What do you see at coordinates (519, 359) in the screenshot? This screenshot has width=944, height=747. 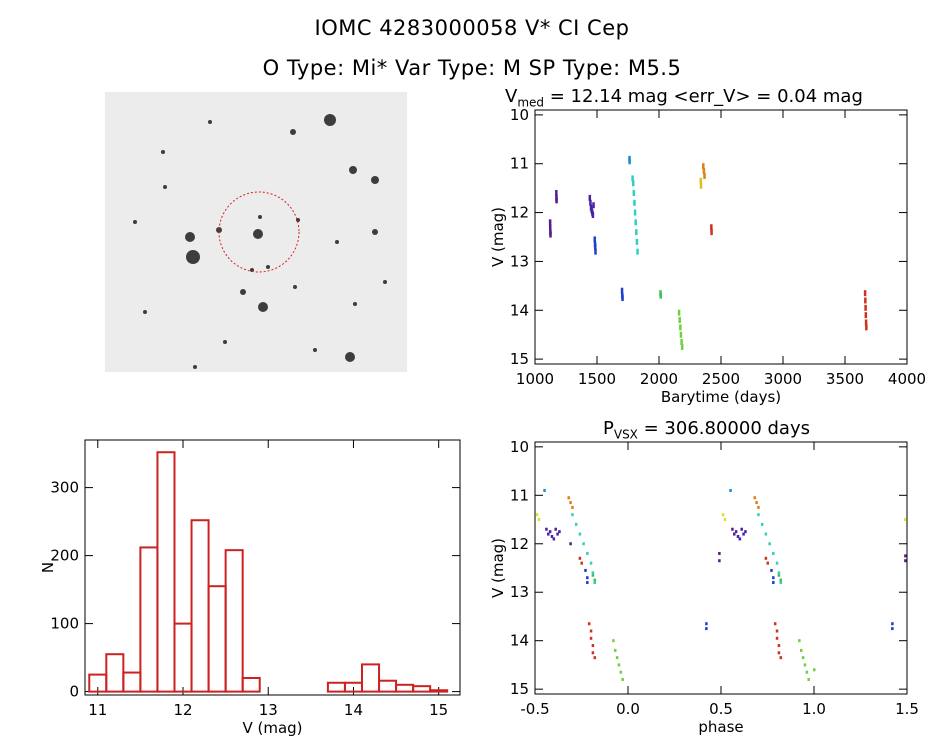 I see `y-tick-label: 15` at bounding box center [519, 359].